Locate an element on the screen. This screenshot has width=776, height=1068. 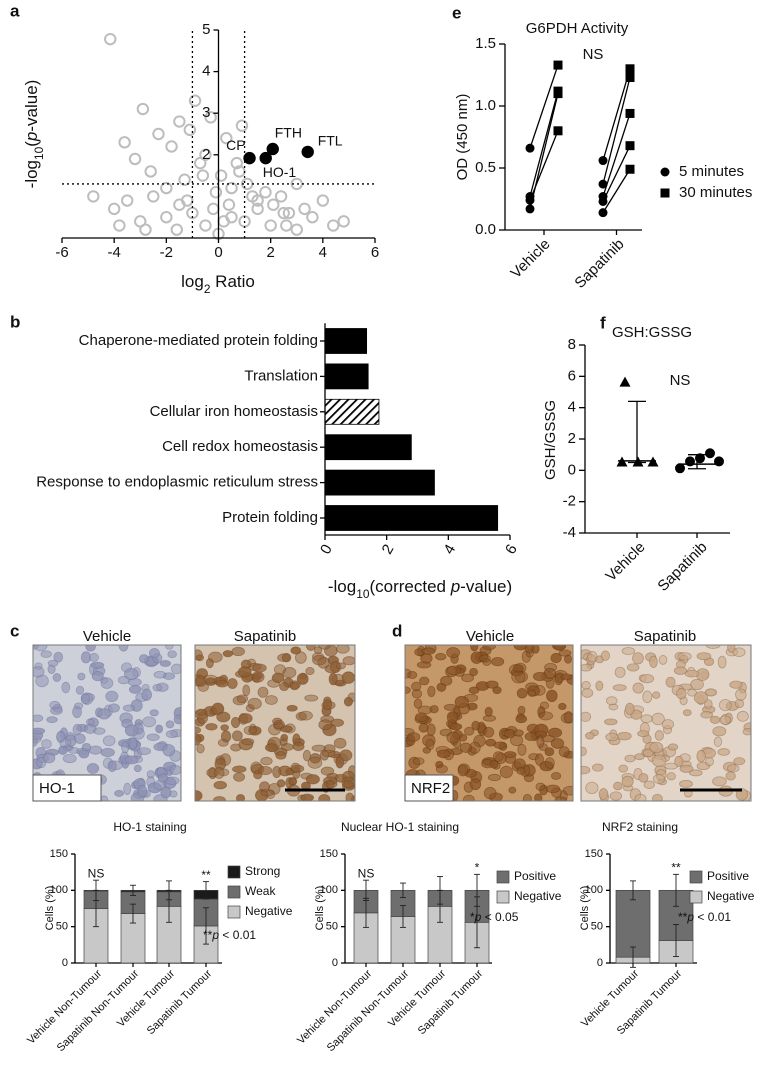
legend-marker is located at coordinates (665, 172).